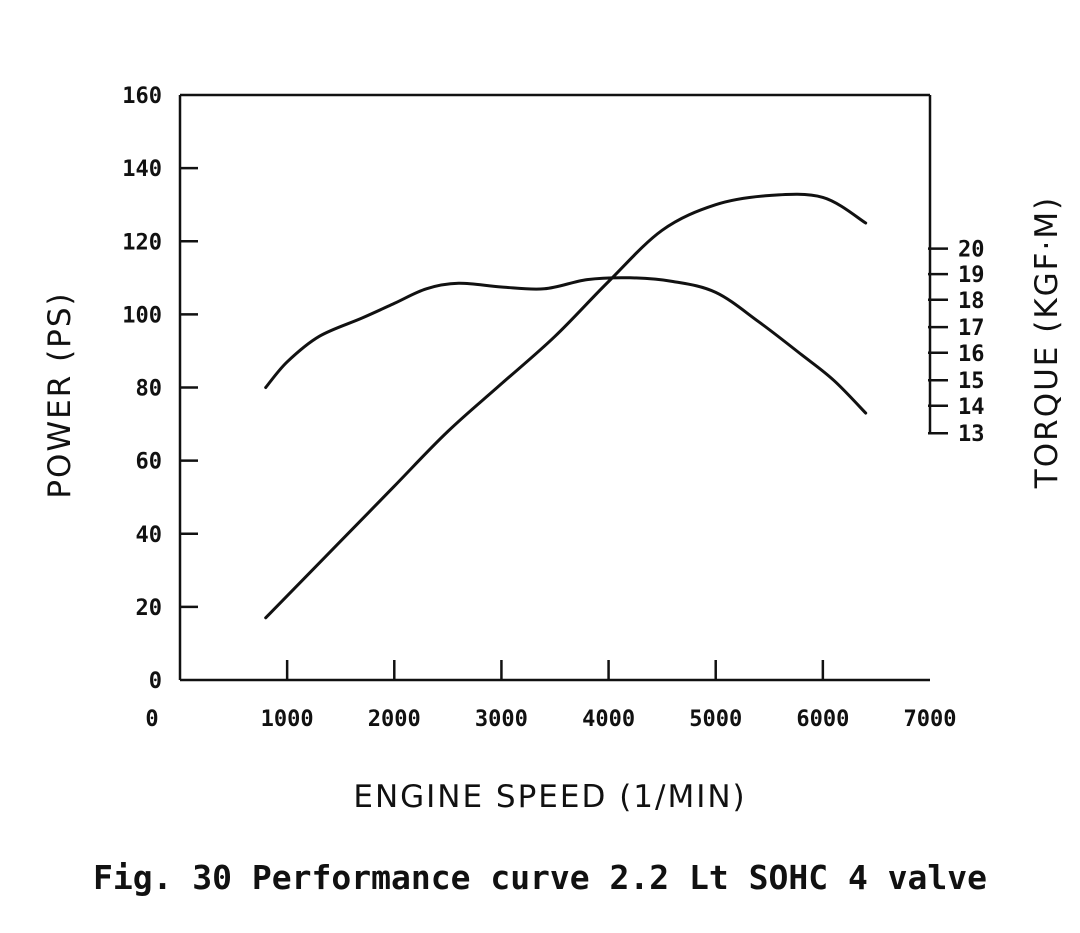 The image size is (1080, 933). I want to click on x-tick-label: 4000, so click(608, 719).